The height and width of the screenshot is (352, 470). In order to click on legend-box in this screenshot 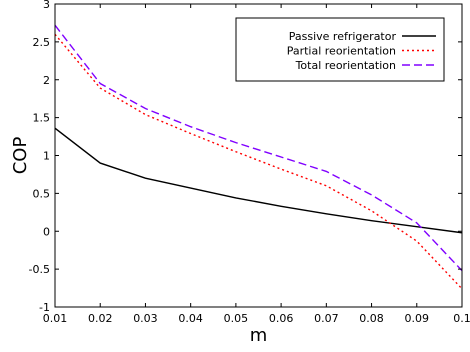, I will do `click(340, 49)`.